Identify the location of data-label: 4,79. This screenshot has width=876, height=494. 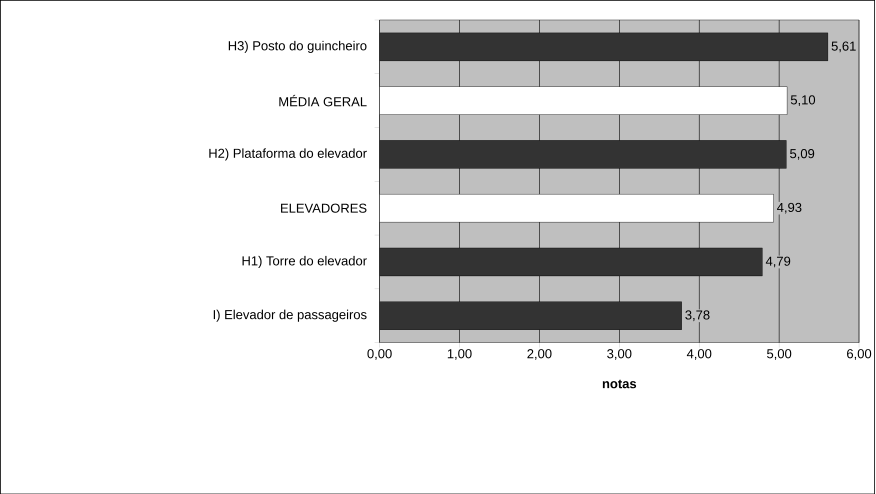
(778, 262).